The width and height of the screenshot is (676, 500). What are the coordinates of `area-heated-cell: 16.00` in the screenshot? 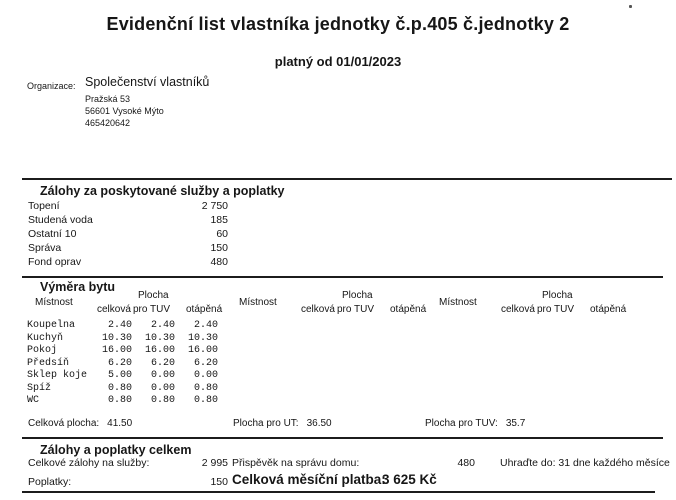 It's located at (202, 350).